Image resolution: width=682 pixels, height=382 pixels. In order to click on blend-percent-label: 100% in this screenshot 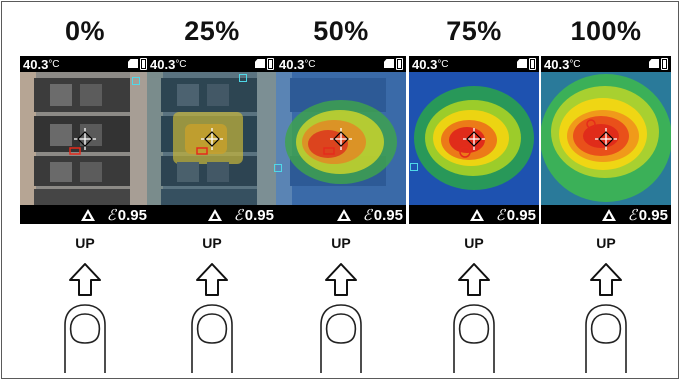, I will do `click(606, 31)`.